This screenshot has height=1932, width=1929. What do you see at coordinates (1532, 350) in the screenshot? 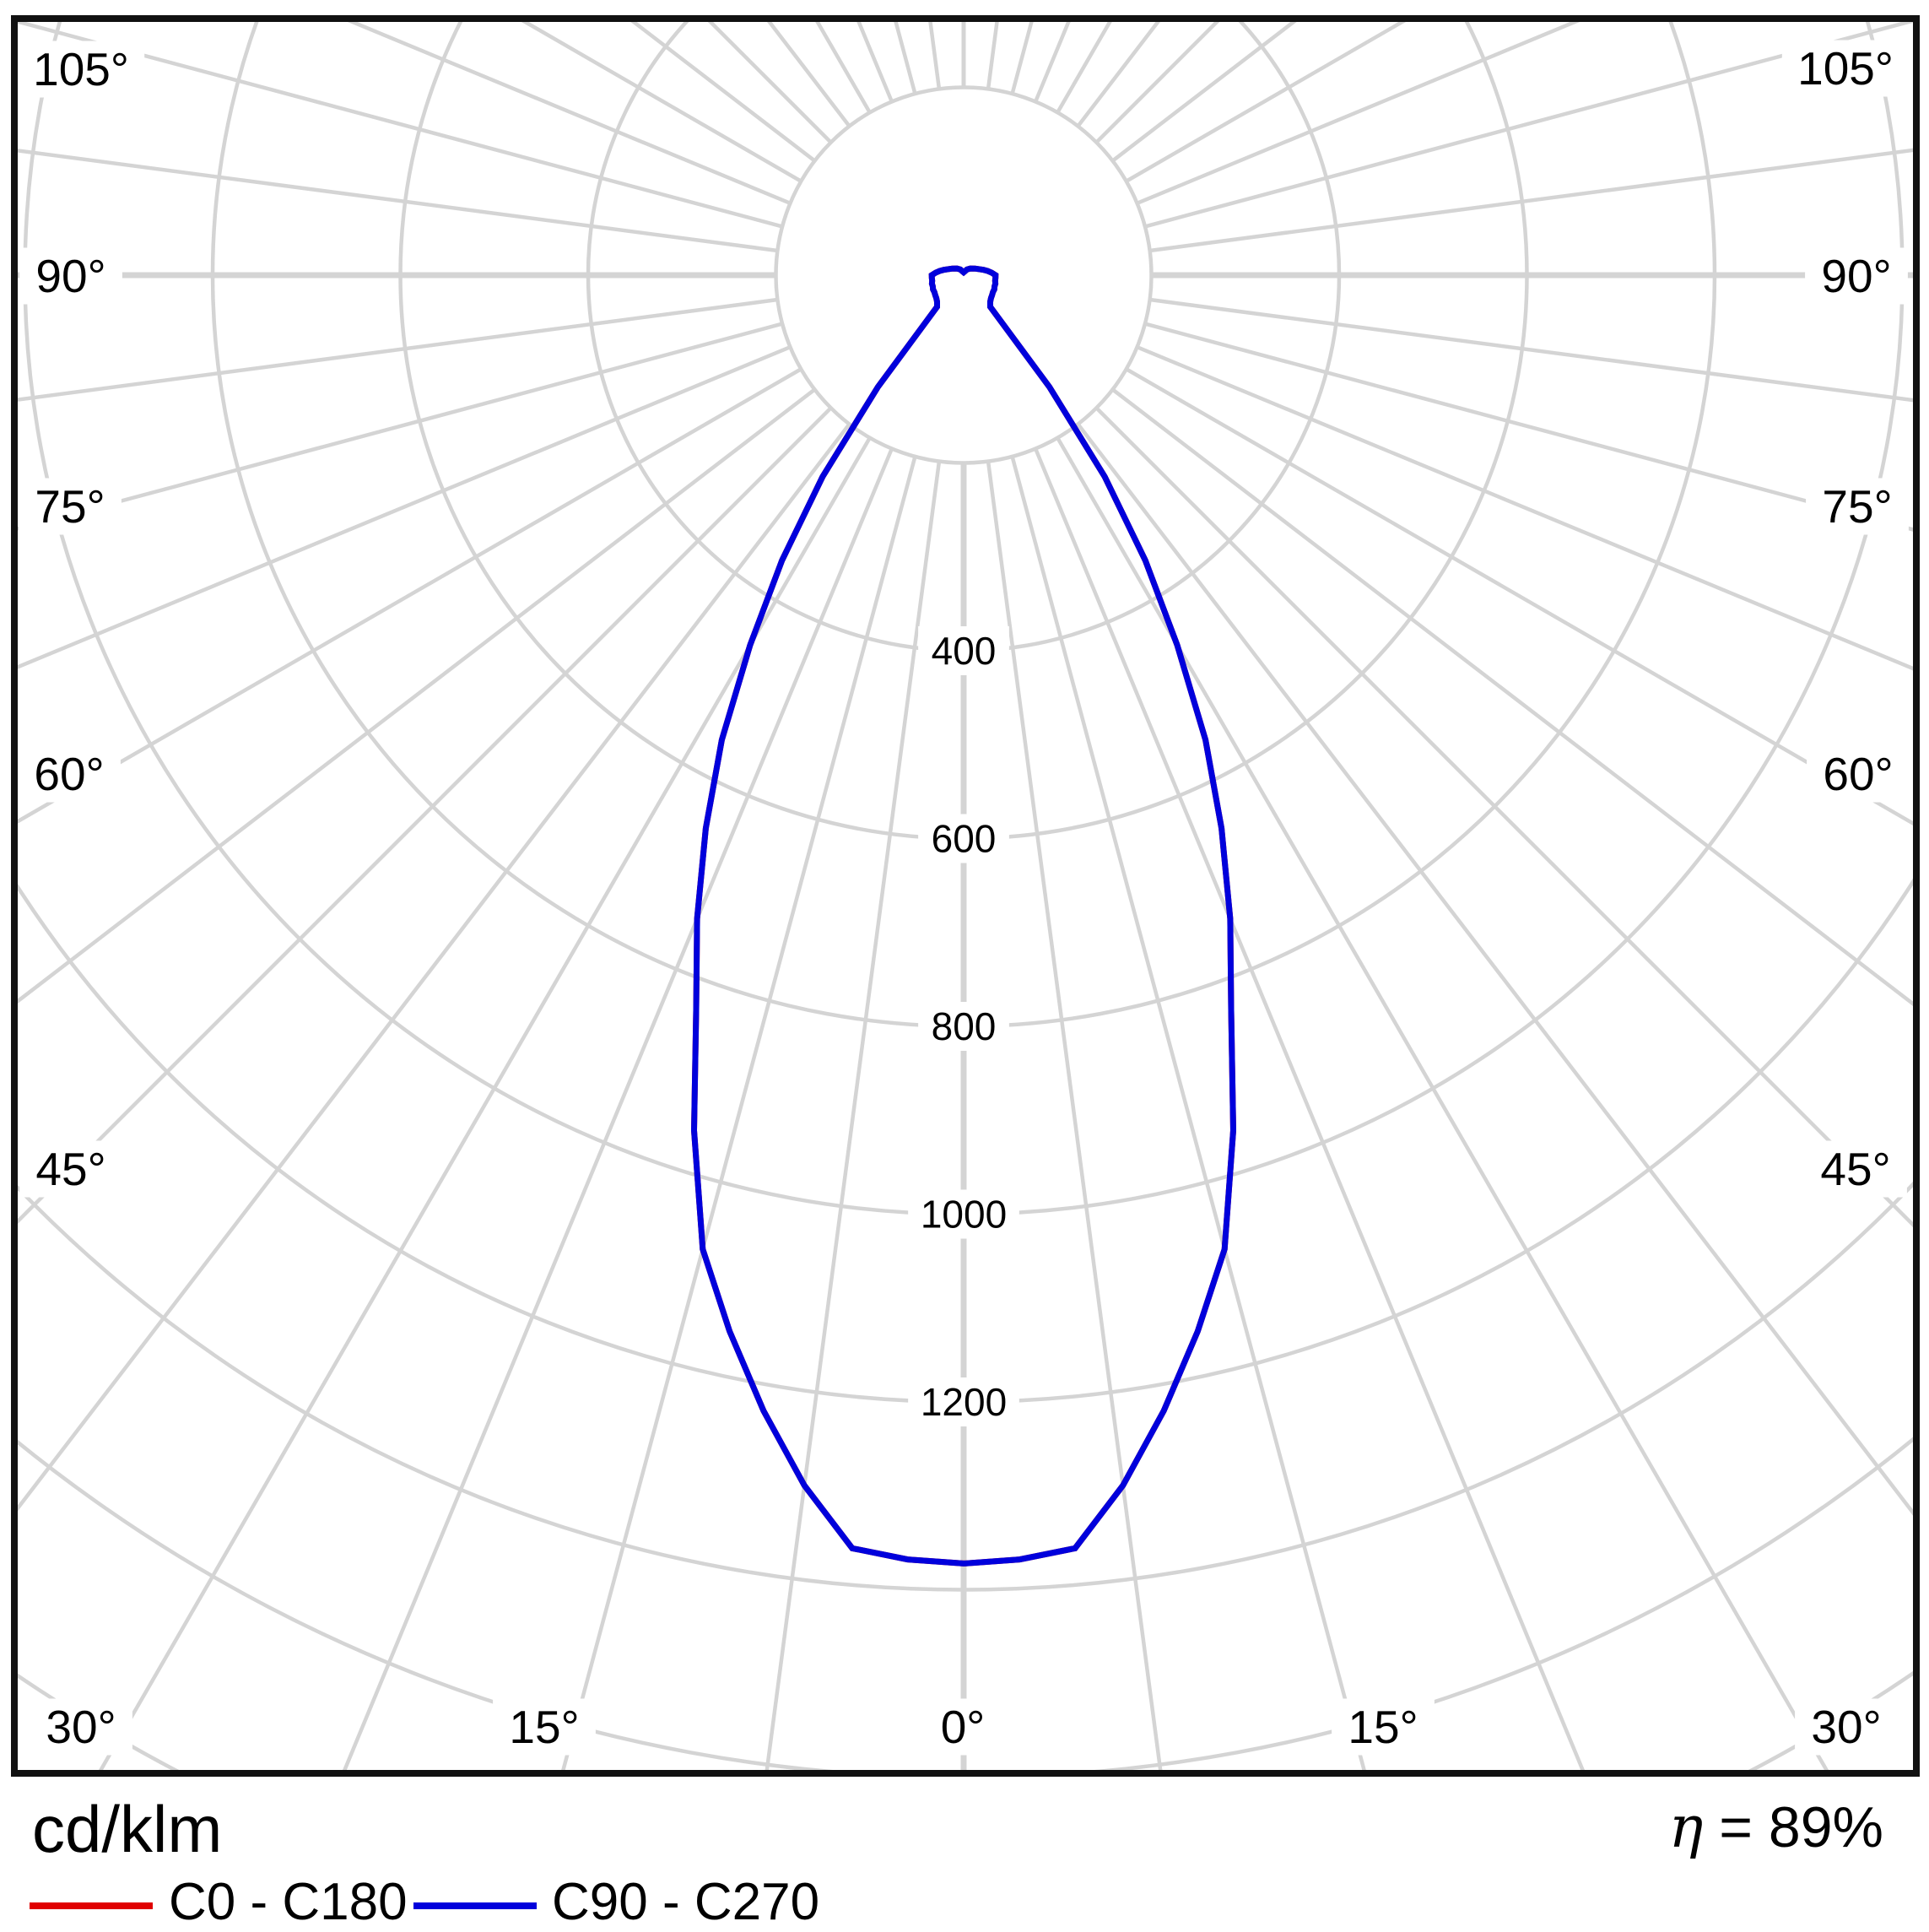
I see `radial-line-82.5` at bounding box center [1532, 350].